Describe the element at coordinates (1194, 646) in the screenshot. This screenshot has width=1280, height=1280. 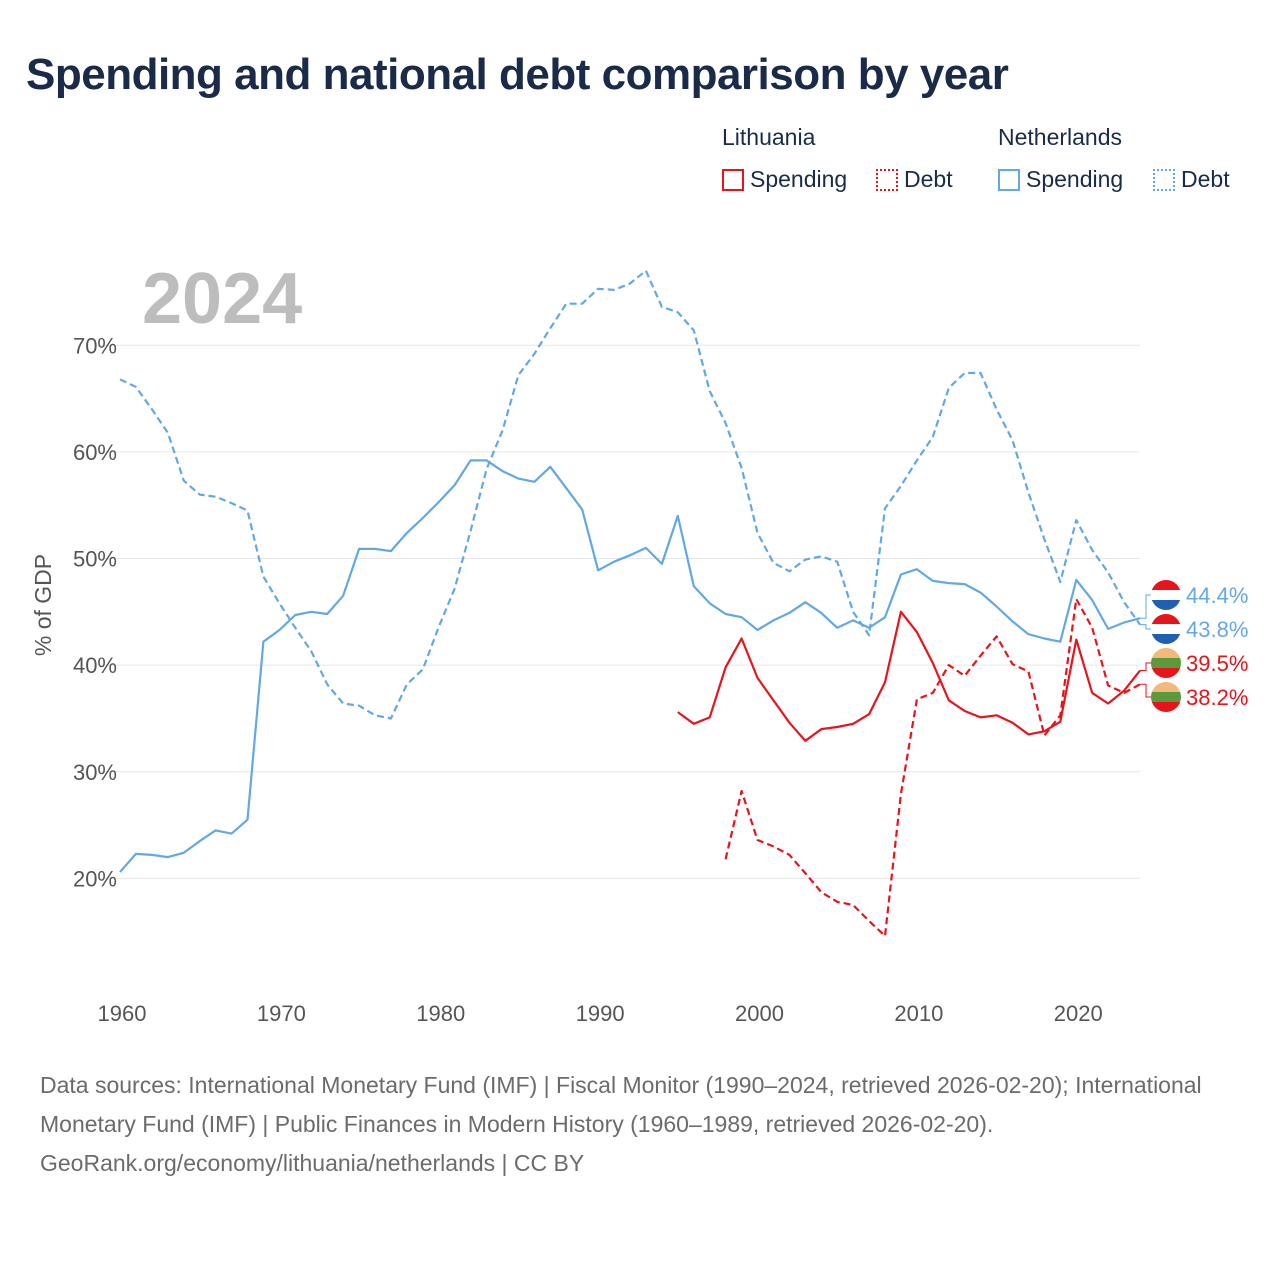
I see `end-labels: 44.4% 43.8% 39.5% 38.2%` at that location.